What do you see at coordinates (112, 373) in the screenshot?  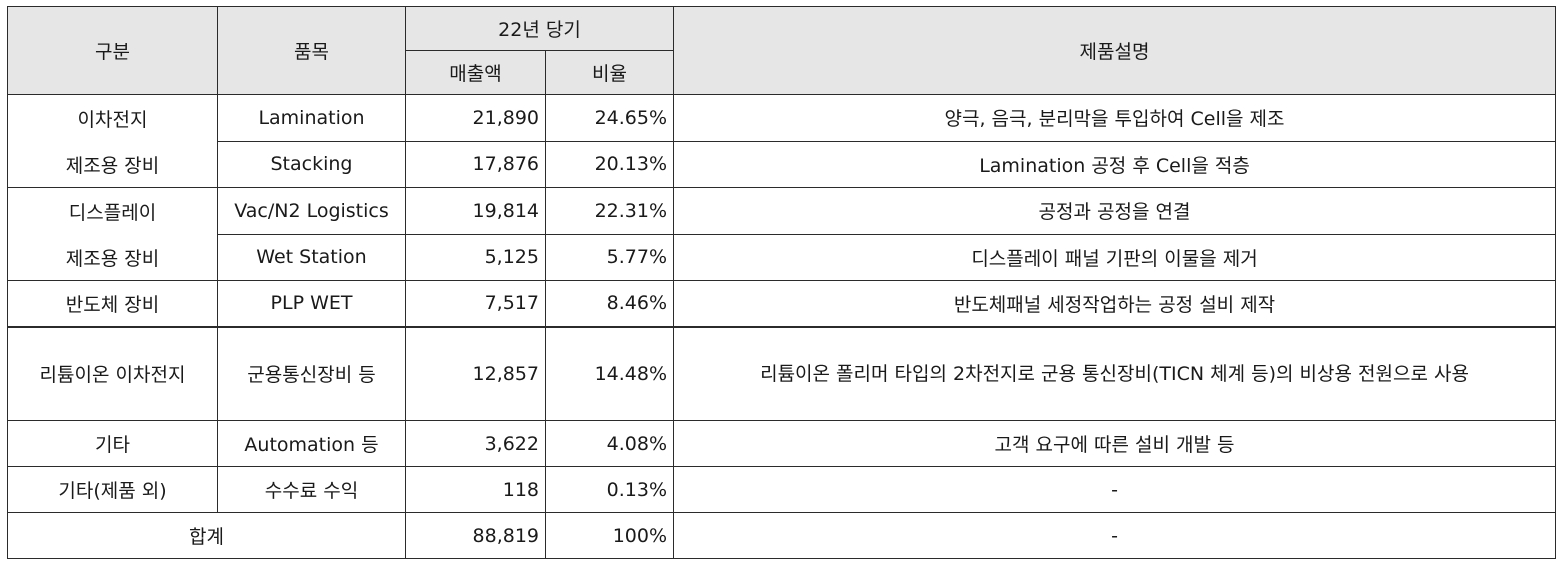 I see `category-cell: 리튬이온 이차전지` at bounding box center [112, 373].